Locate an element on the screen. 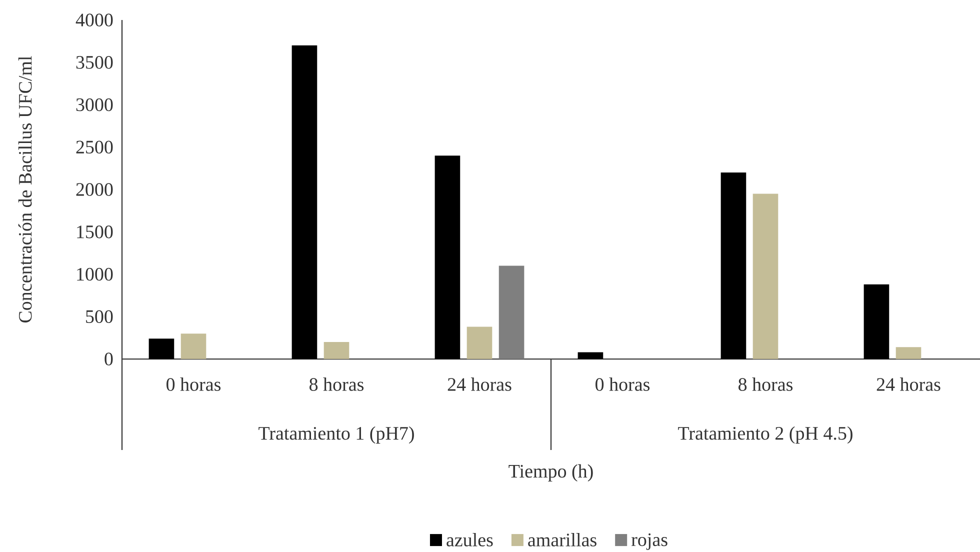  y-axis-title: Concentración de Bacillus UFC/ml is located at coordinates (25, 189).